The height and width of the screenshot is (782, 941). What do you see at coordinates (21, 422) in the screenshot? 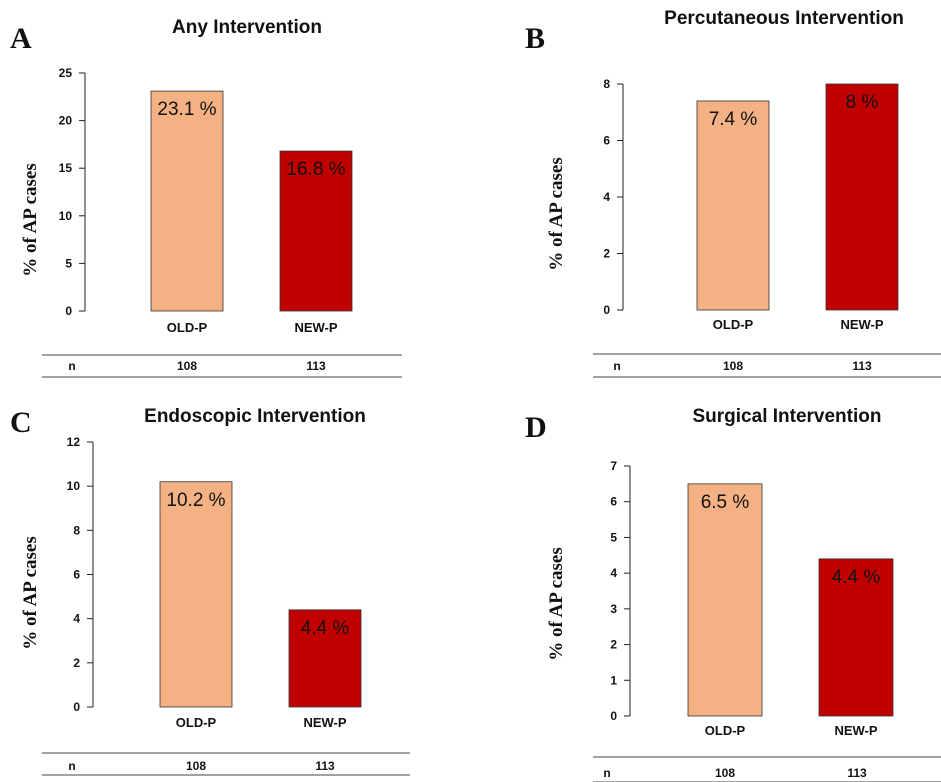
I see `panel-letter: C` at bounding box center [21, 422].